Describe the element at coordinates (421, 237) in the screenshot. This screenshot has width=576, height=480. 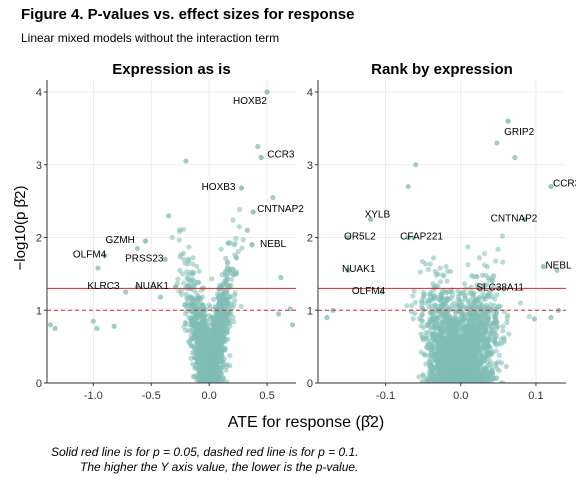
I see `gene-label: CFAP221` at that location.